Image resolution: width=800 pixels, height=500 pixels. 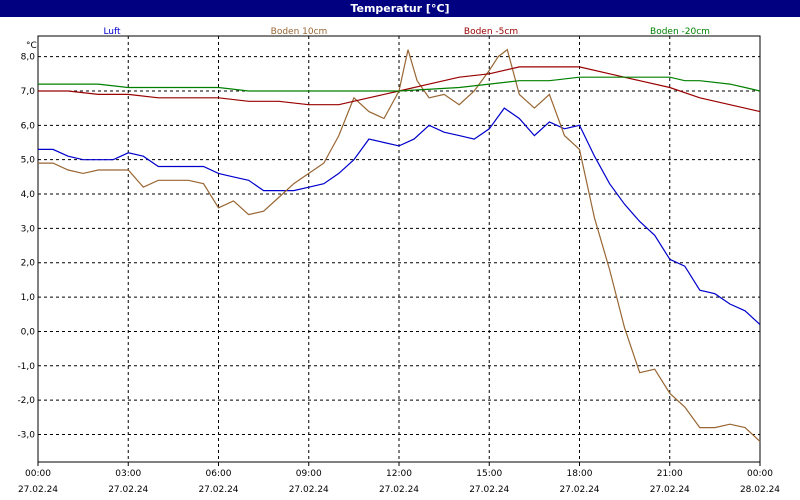 I want to click on legend-entry-2: Boden 10cm, so click(x=299, y=32).